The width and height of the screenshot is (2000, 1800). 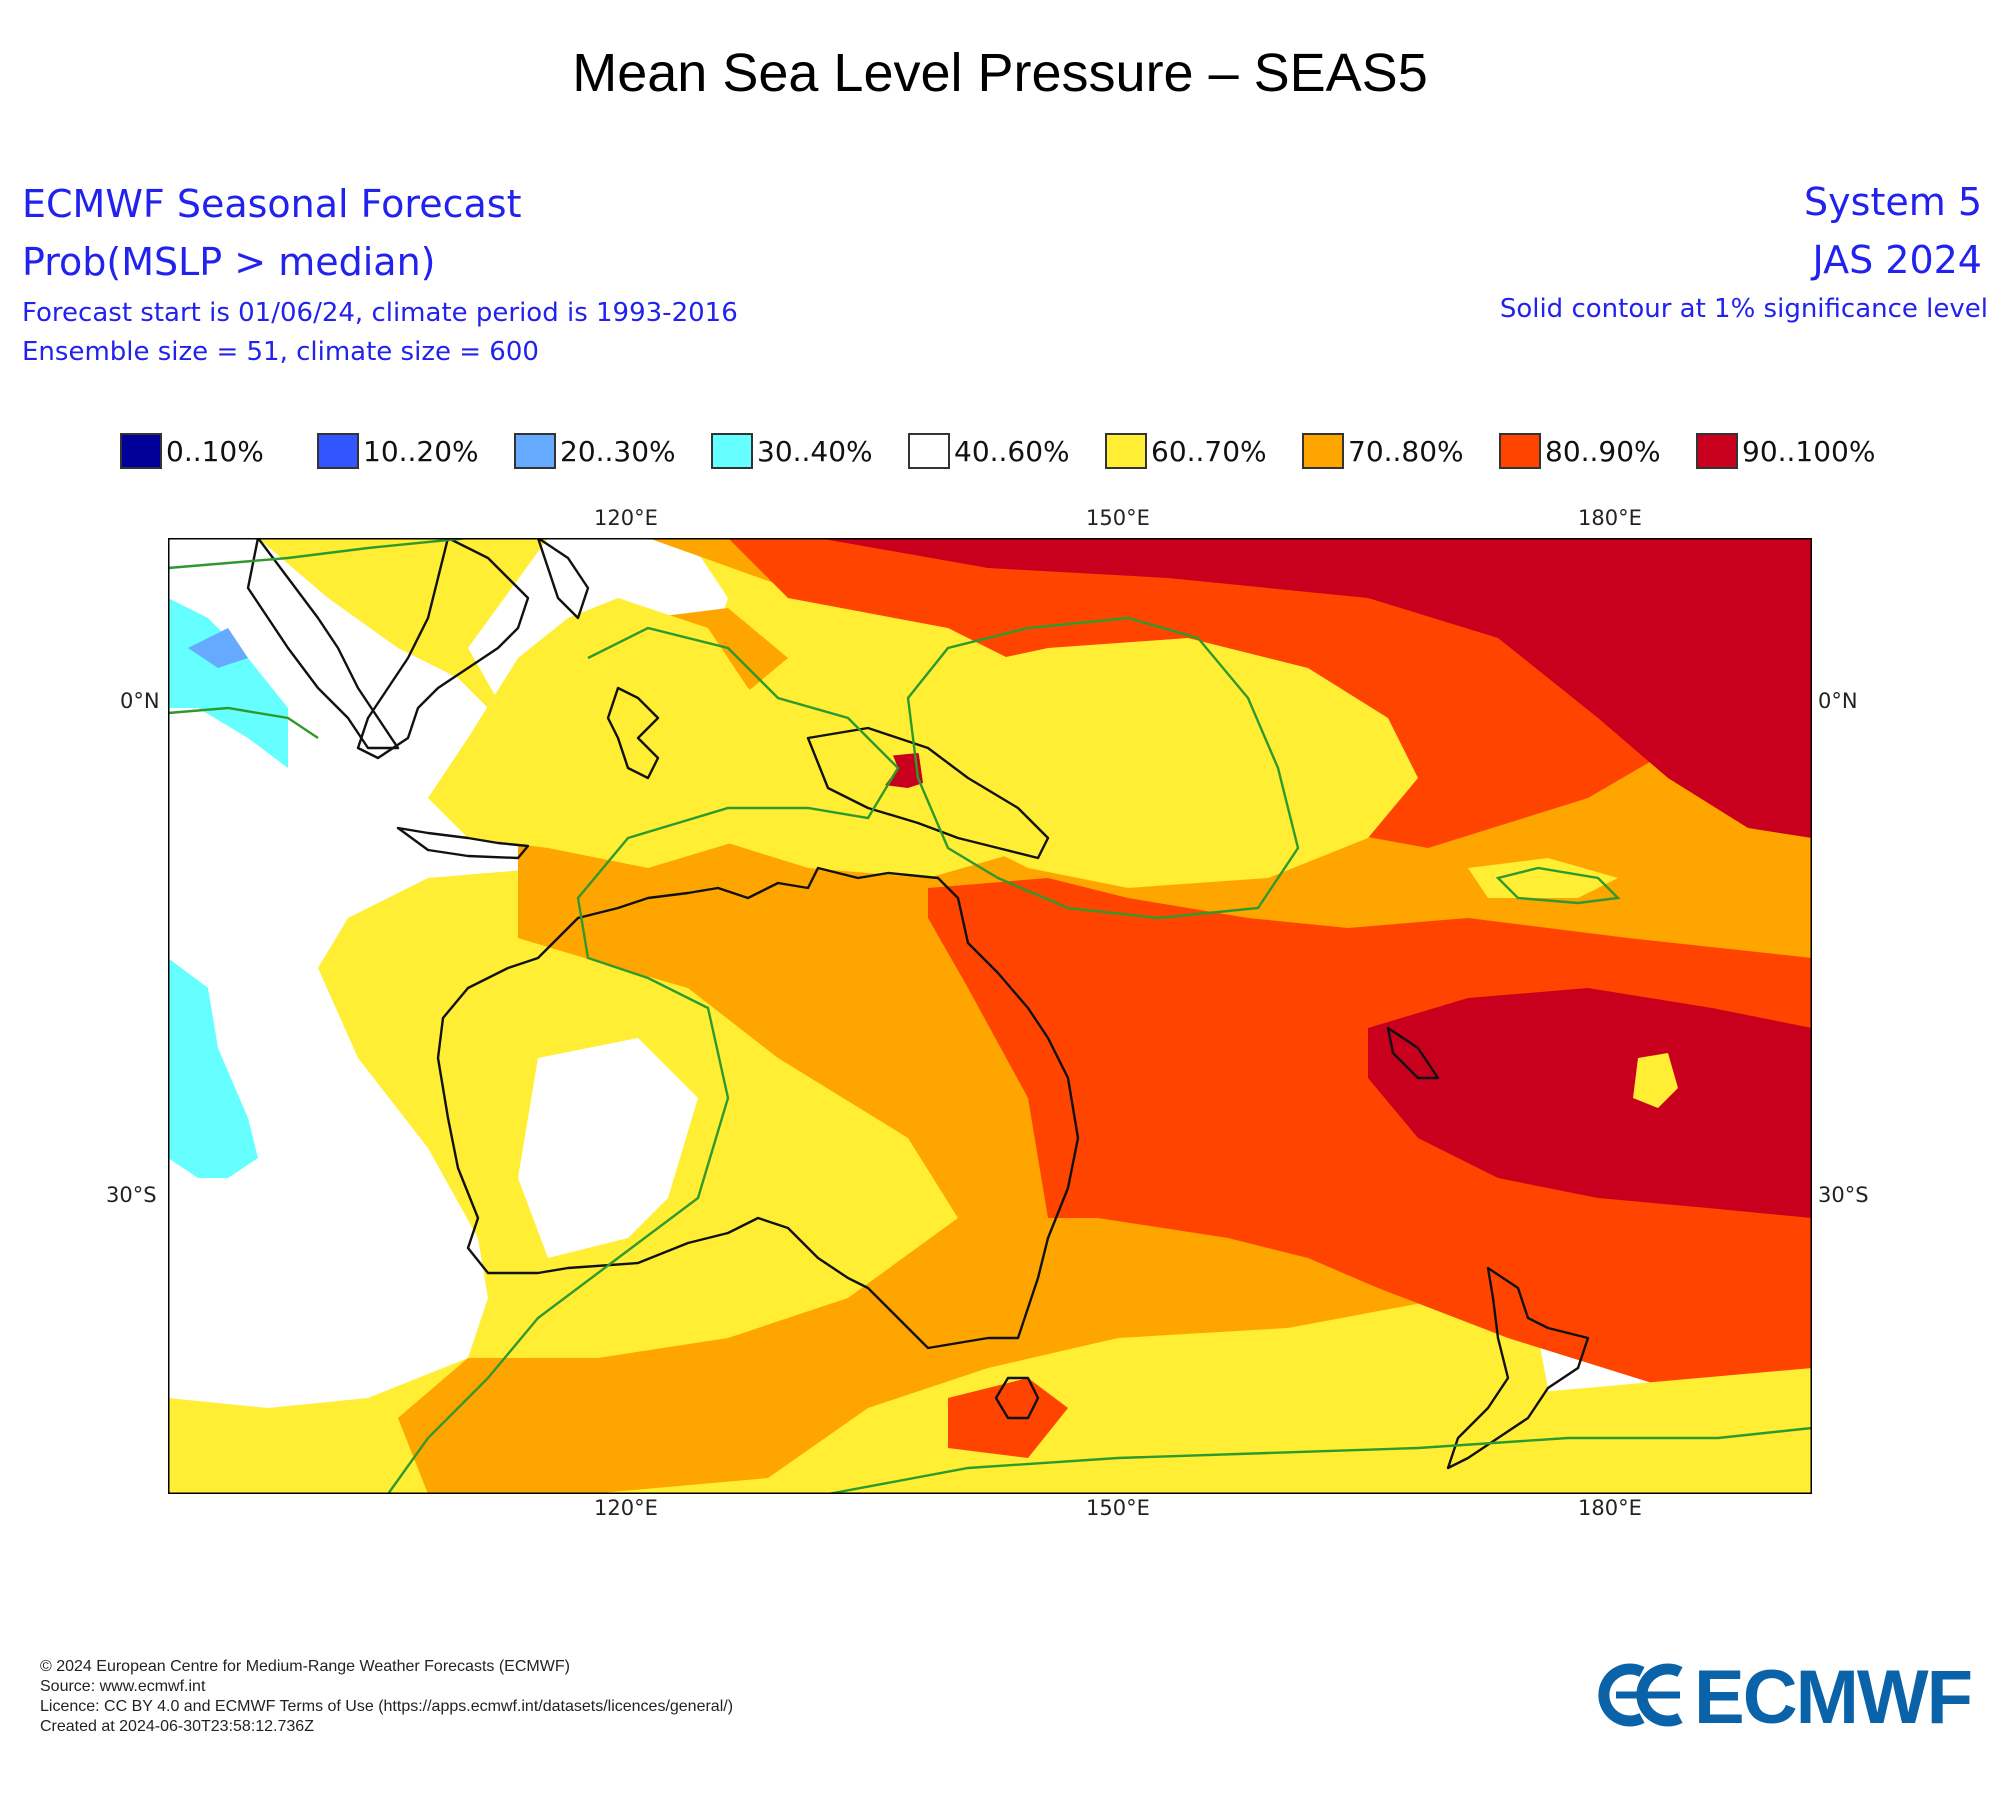 I want to click on lat-label-left: 0°N, so click(x=140, y=701).